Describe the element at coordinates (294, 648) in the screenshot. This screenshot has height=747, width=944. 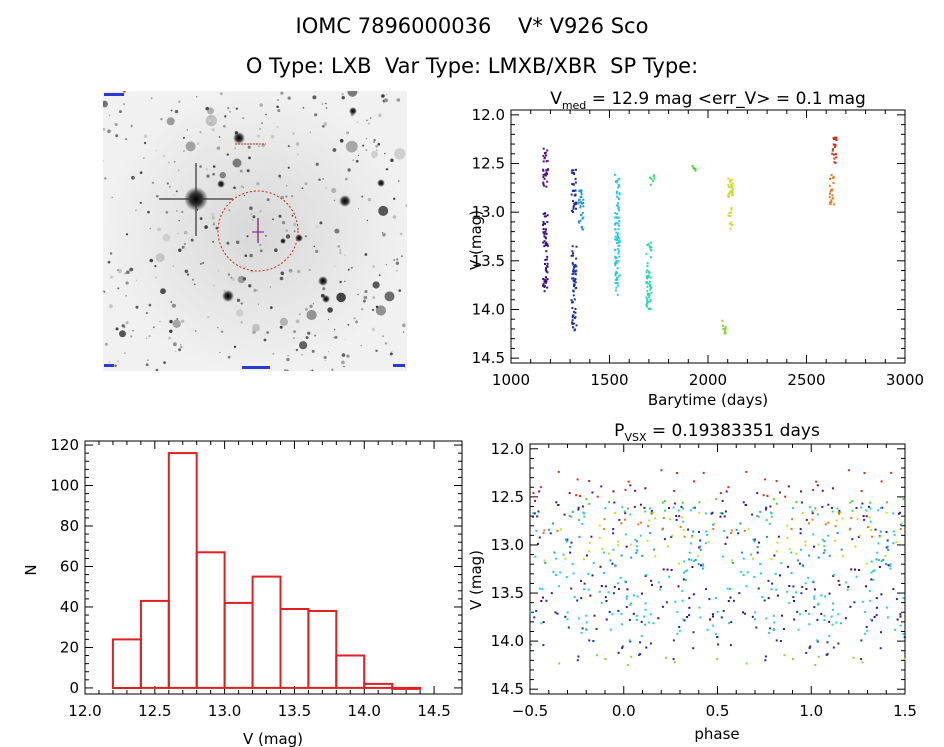
I see `histogram-bar` at that location.